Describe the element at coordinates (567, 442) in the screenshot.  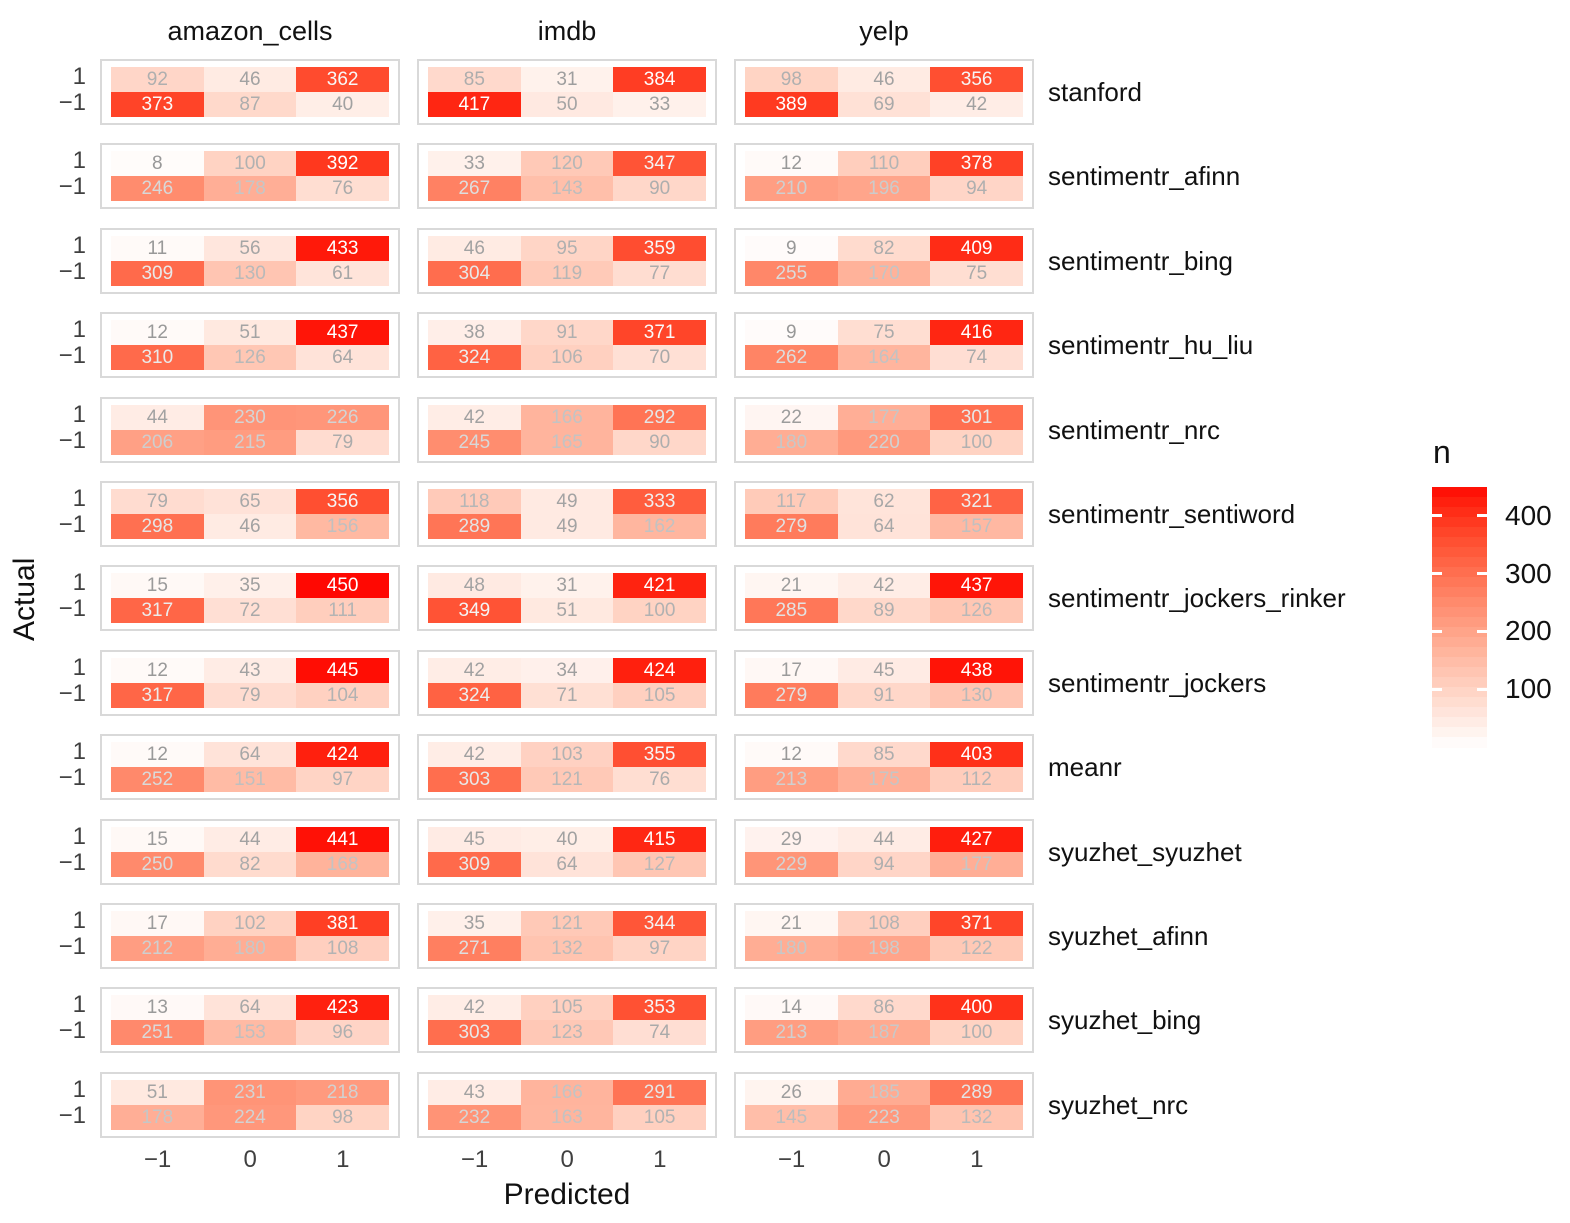
I see `heatmap-cell: 165` at that location.